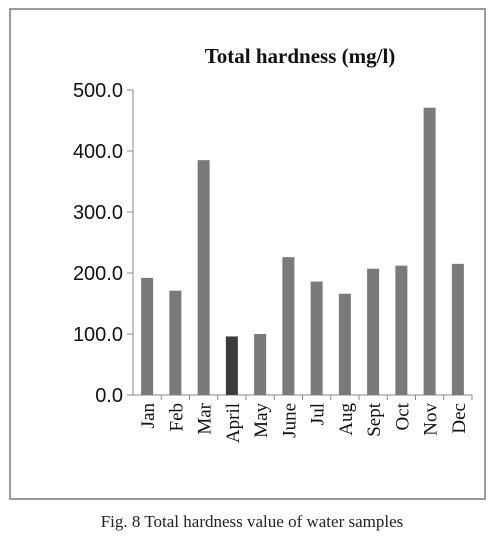  Describe the element at coordinates (148, 416) in the screenshot. I see `x-tick-label-jan: Jan` at that location.